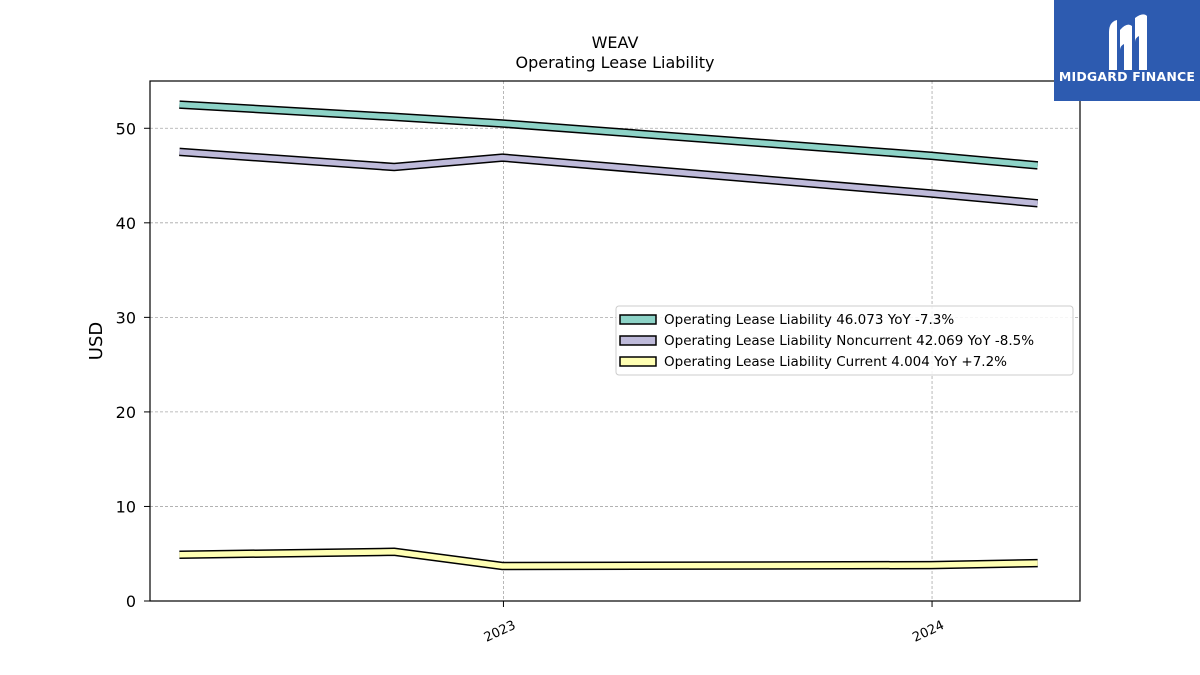 The height and width of the screenshot is (675, 1200). I want to click on logo-mark-icon, so click(1128, 42).